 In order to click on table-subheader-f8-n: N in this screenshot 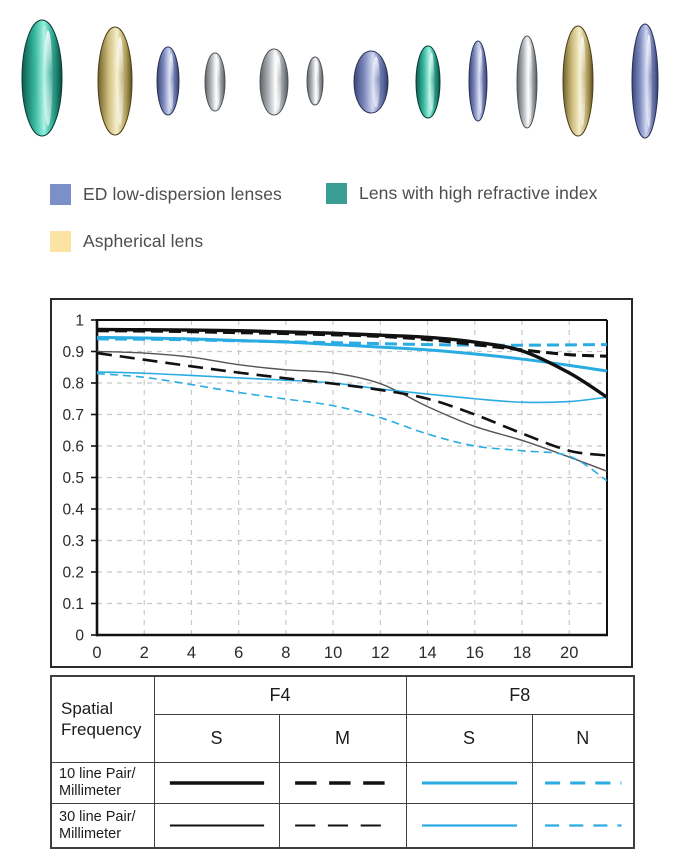, I will do `click(583, 738)`.